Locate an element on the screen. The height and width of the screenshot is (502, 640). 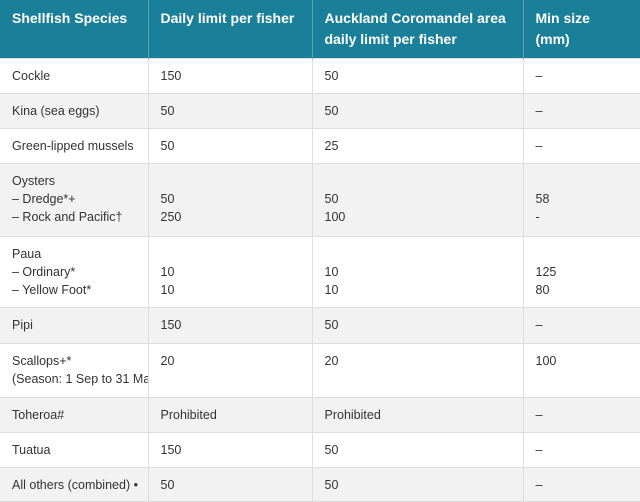
header-cell: Daily limit per fisher is located at coordinates (229, 29).